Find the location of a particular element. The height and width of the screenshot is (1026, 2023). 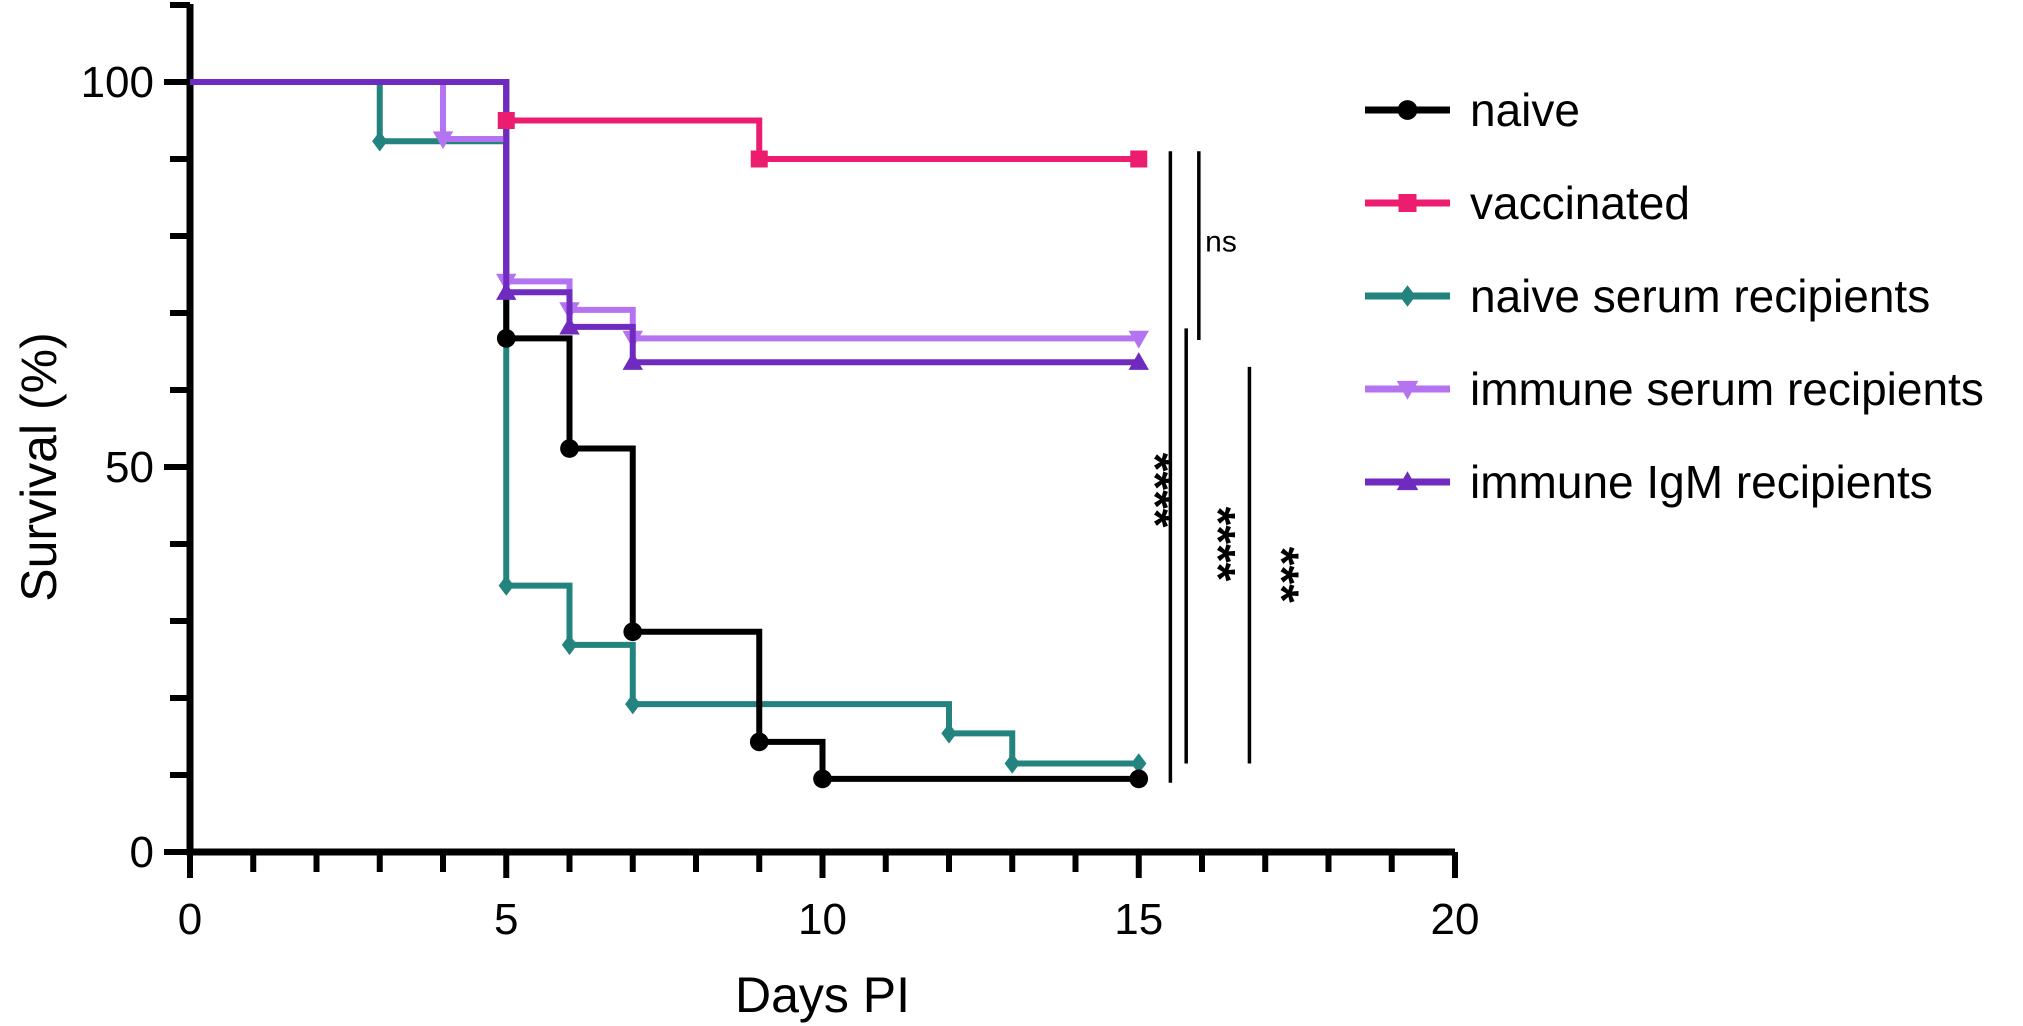

legend-label: immune serum recipients is located at coordinates (1727, 389).